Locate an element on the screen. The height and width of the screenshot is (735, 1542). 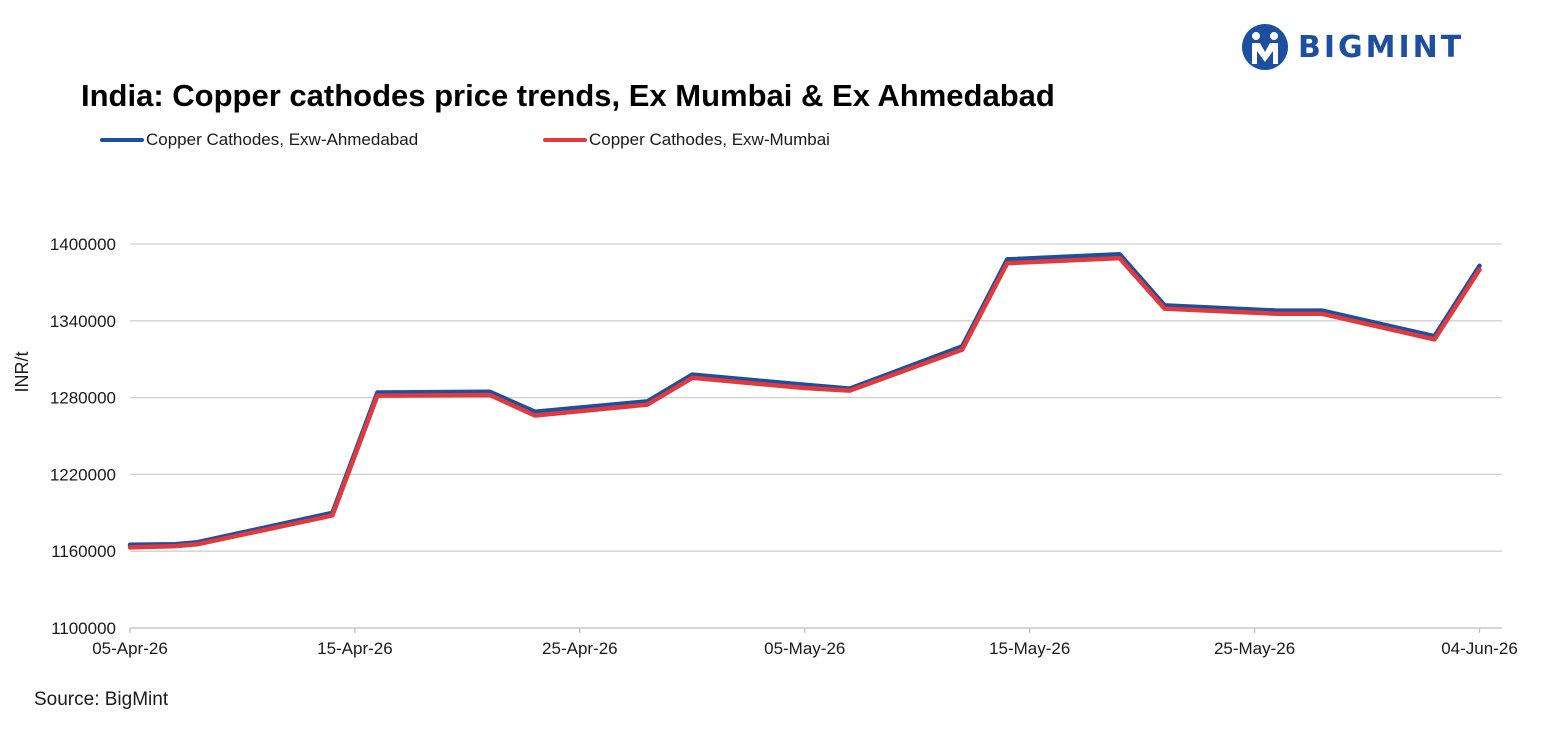
legend-item-ahmedabad: Copper Cathodes, Exw-Ahmedabad is located at coordinates (259, 140).